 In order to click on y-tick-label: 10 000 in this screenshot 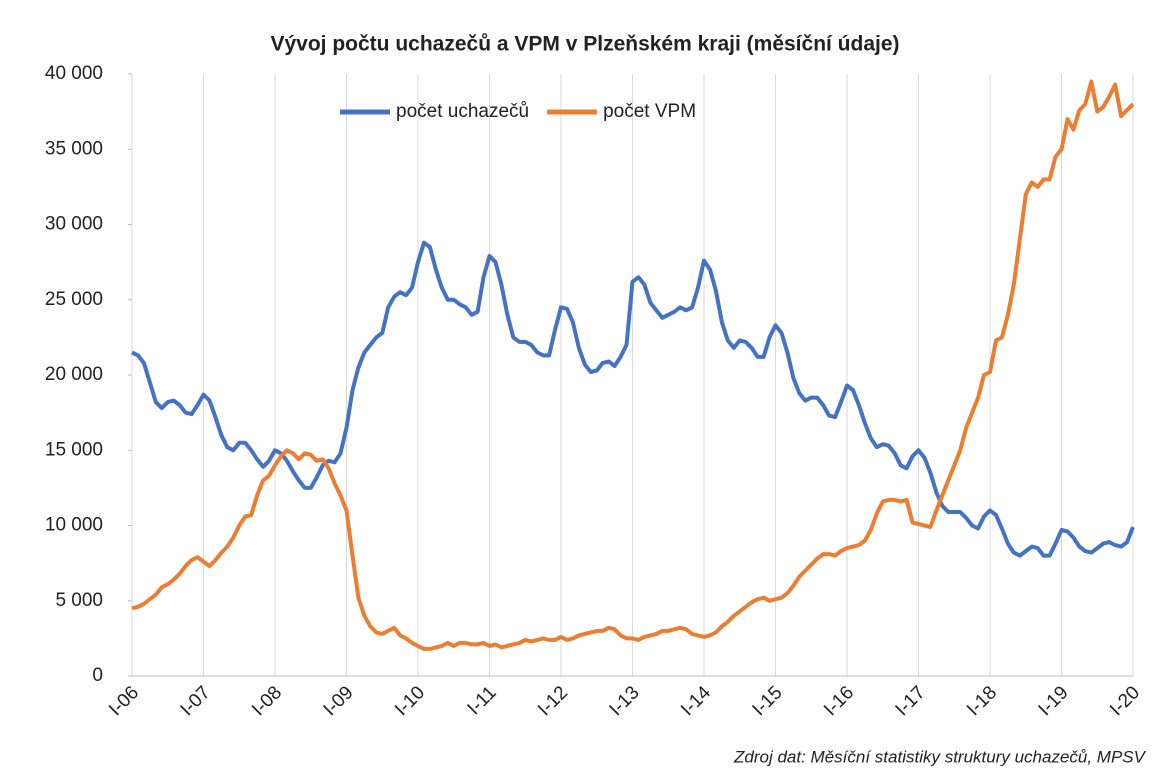, I will do `click(74, 525)`.